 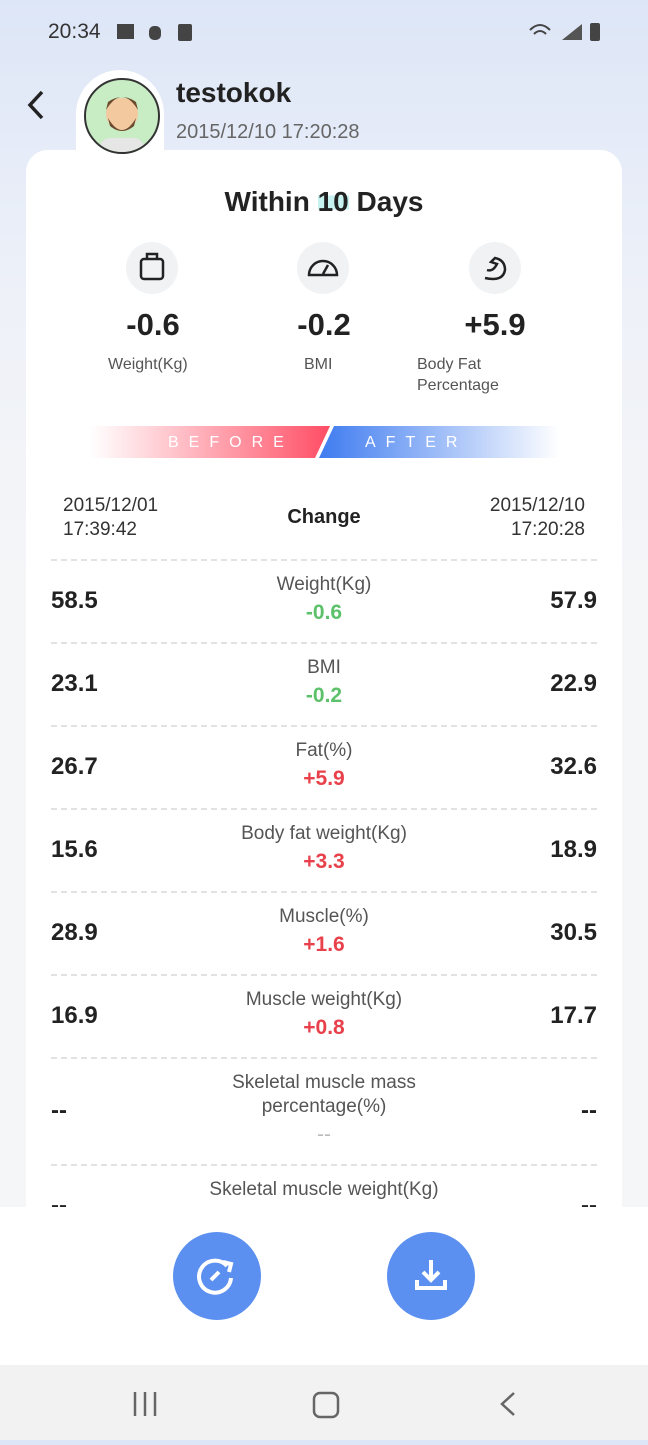 What do you see at coordinates (507, 1404) in the screenshot?
I see `back-nav-button` at bounding box center [507, 1404].